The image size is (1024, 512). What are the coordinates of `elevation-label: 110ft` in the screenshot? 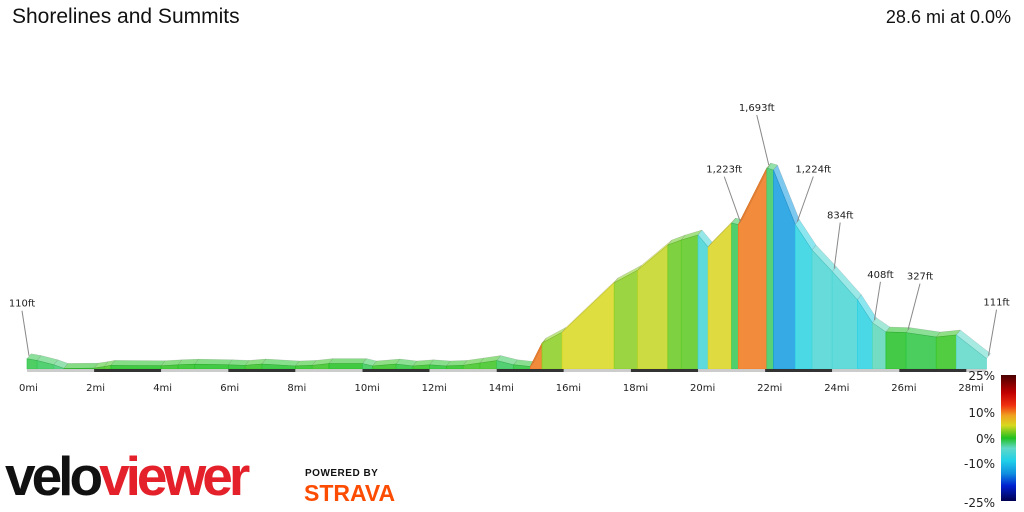 It's located at (22, 304).